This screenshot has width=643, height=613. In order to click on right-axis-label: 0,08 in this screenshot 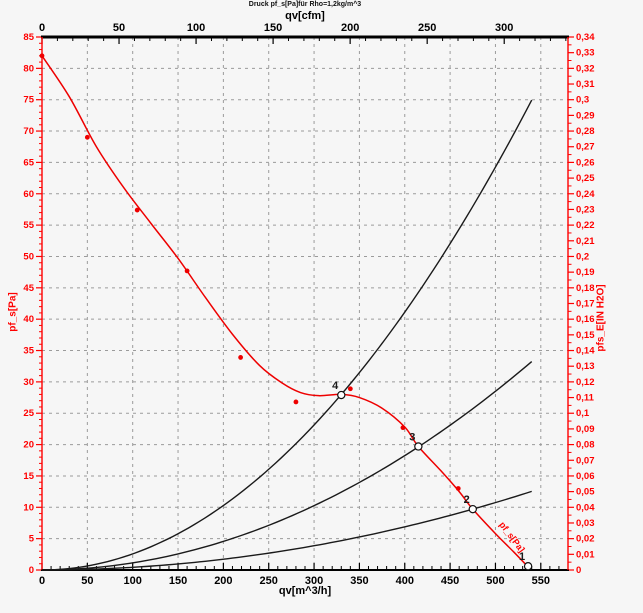, I will do `click(585, 445)`.